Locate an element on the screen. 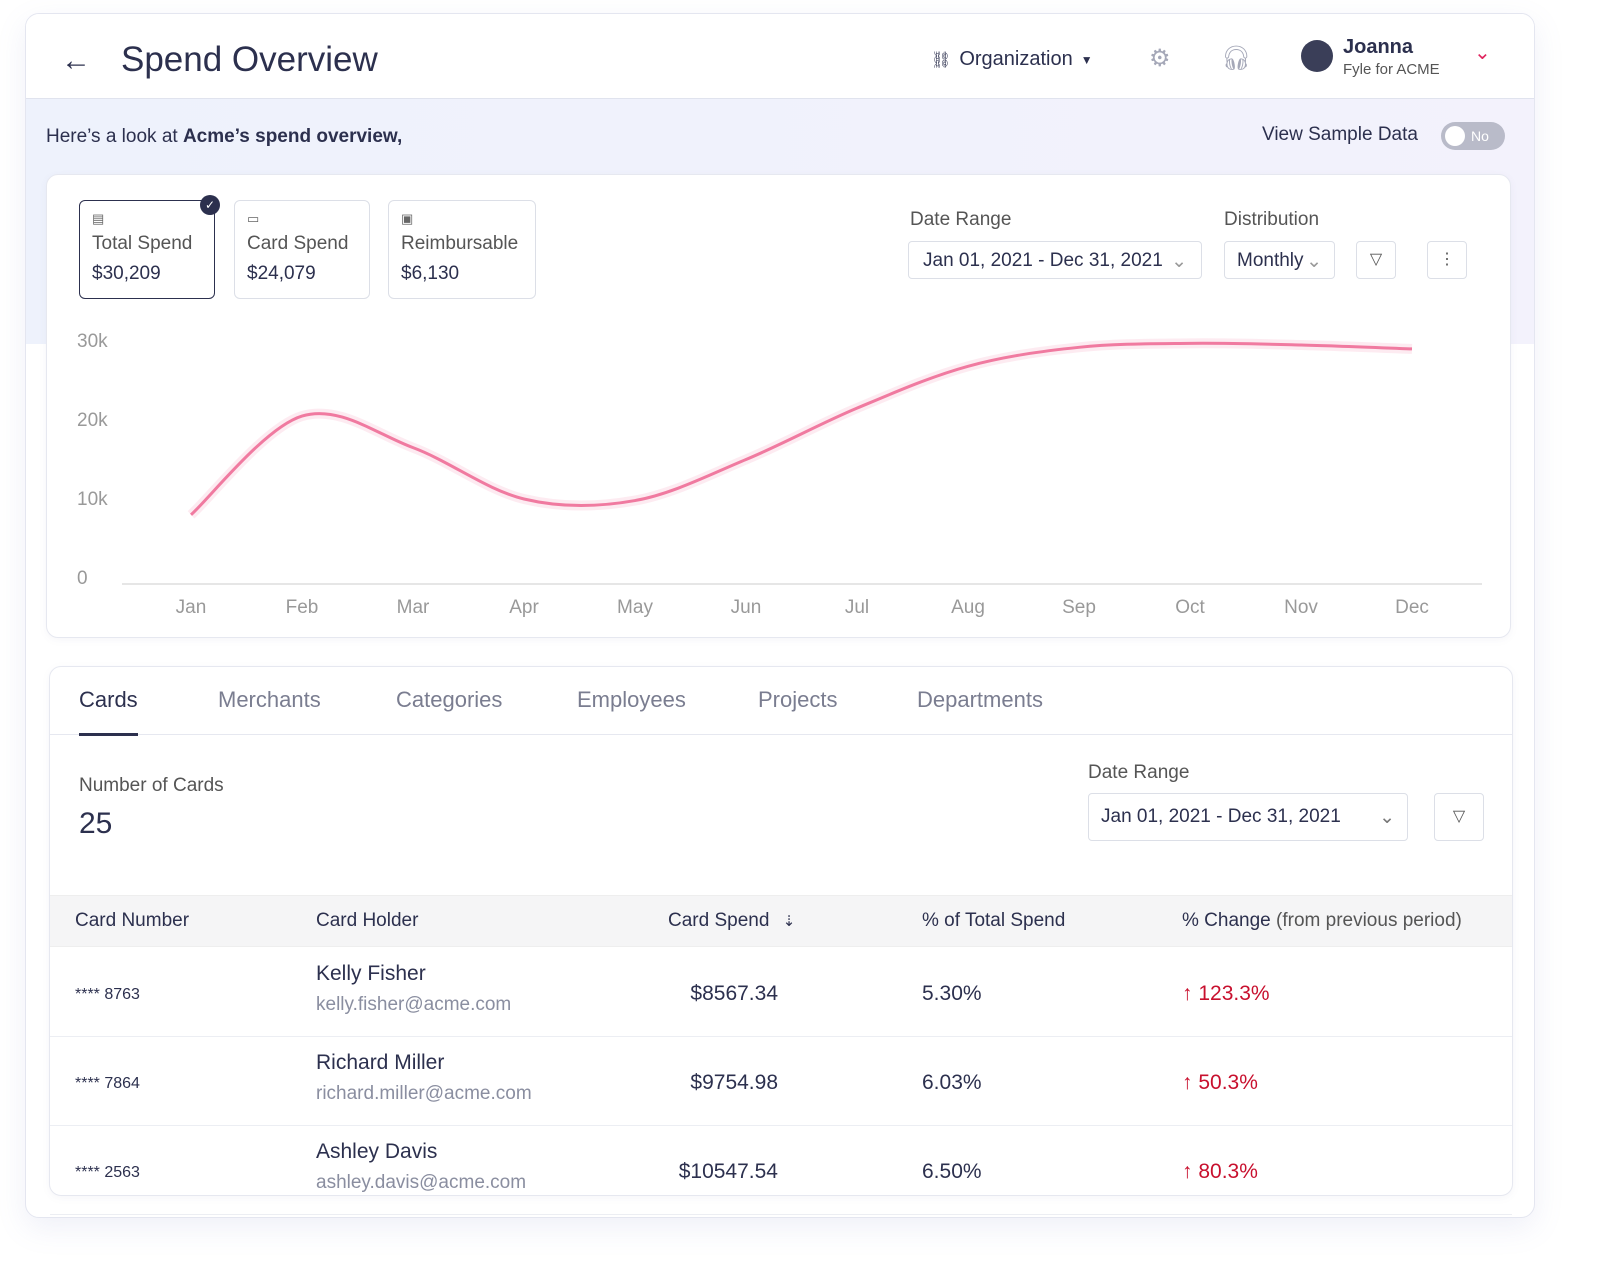 This screenshot has height=1277, width=1600. organization-dropdown: ⛓ Organization ▼ is located at coordinates (1012, 59).